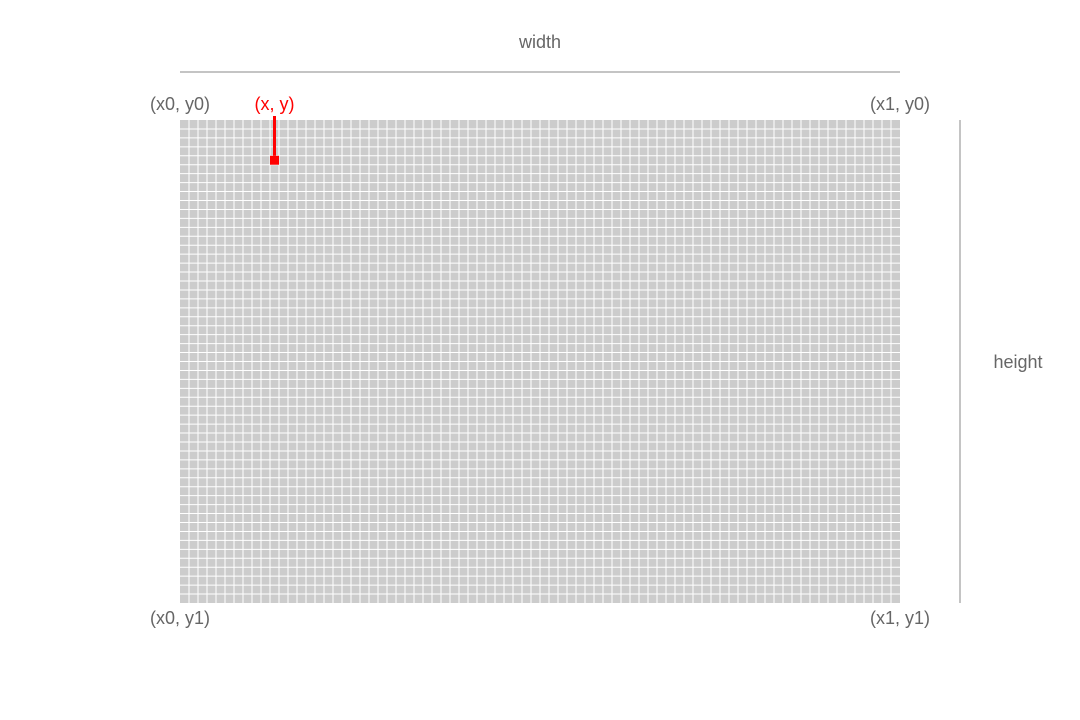  Describe the element at coordinates (180, 104) in the screenshot. I see `corner-label-top-left: (x0, y0)` at that location.